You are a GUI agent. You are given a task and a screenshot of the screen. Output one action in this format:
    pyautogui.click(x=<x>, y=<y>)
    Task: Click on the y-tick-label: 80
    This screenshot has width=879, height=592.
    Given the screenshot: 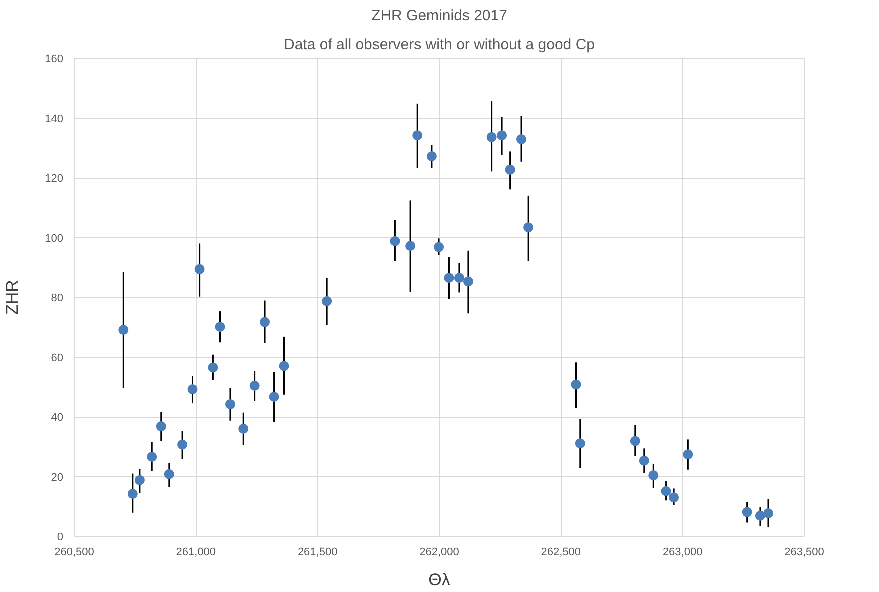 What is the action you would take?
    pyautogui.click(x=57, y=298)
    